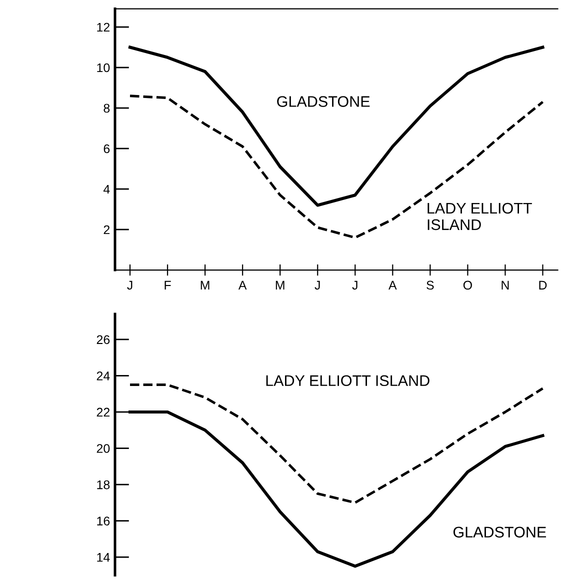  What do you see at coordinates (505, 285) in the screenshot?
I see `x-tick-label: N` at bounding box center [505, 285].